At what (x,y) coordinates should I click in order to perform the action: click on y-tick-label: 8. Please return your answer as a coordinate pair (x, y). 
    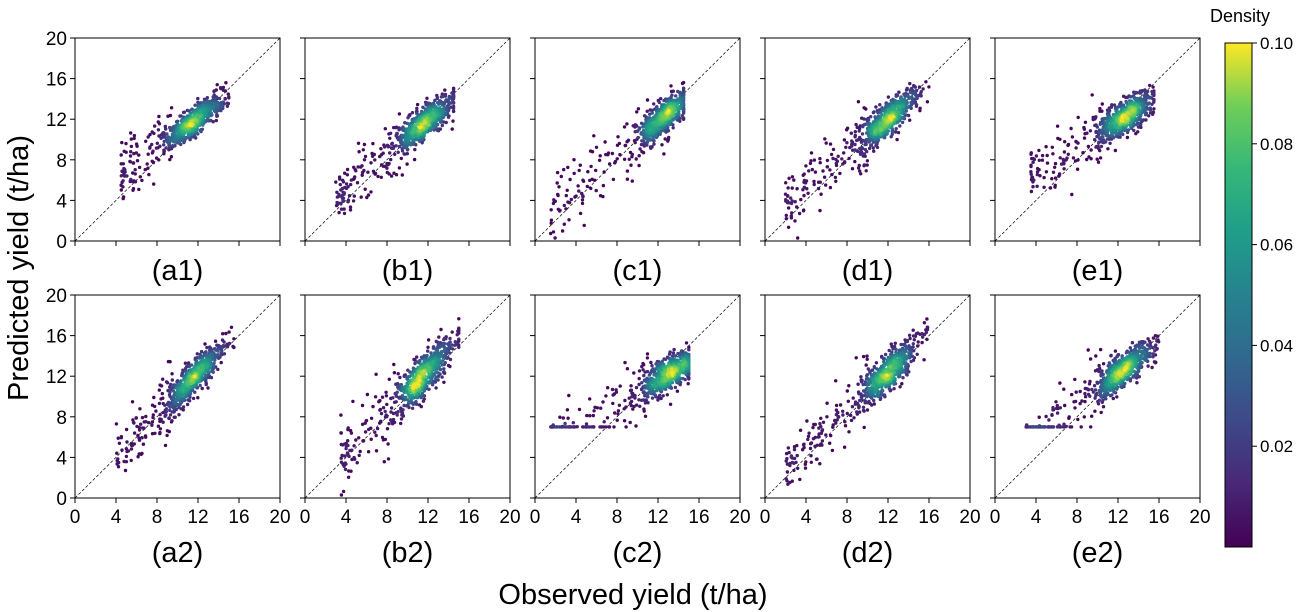
    Looking at the image, I should click on (61, 418).